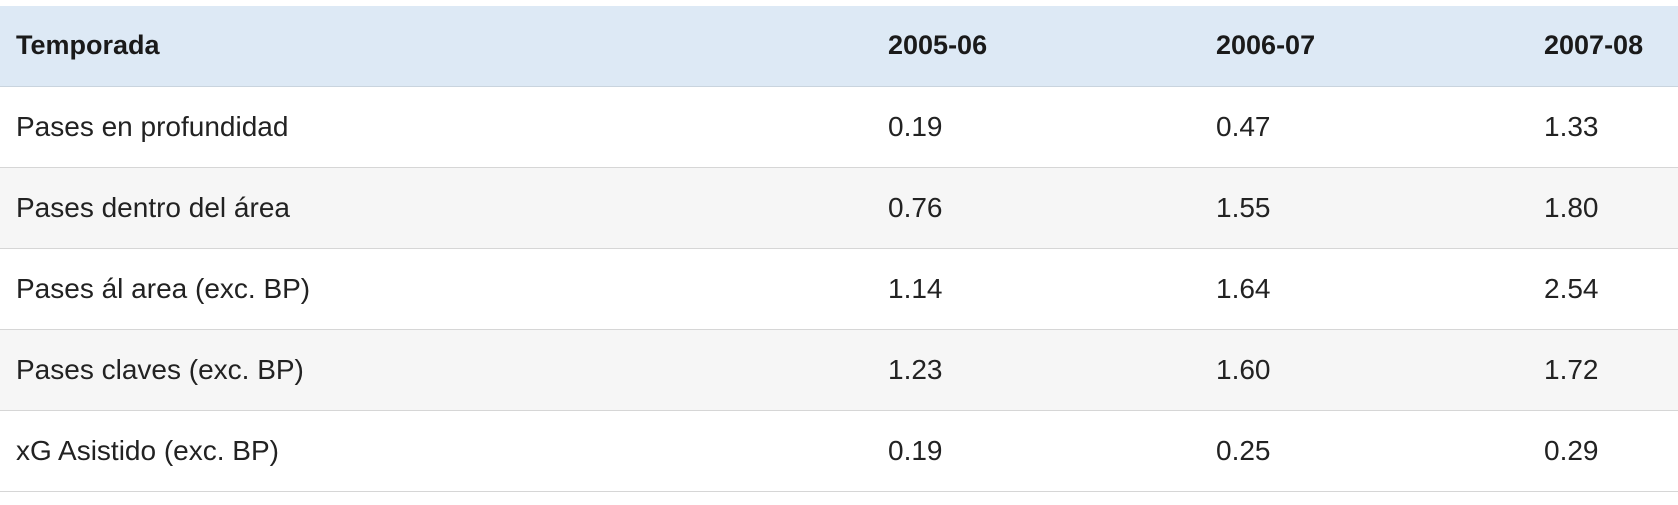 The height and width of the screenshot is (505, 1678). Describe the element at coordinates (1243, 288) in the screenshot. I see `row-value: 1.64` at that location.